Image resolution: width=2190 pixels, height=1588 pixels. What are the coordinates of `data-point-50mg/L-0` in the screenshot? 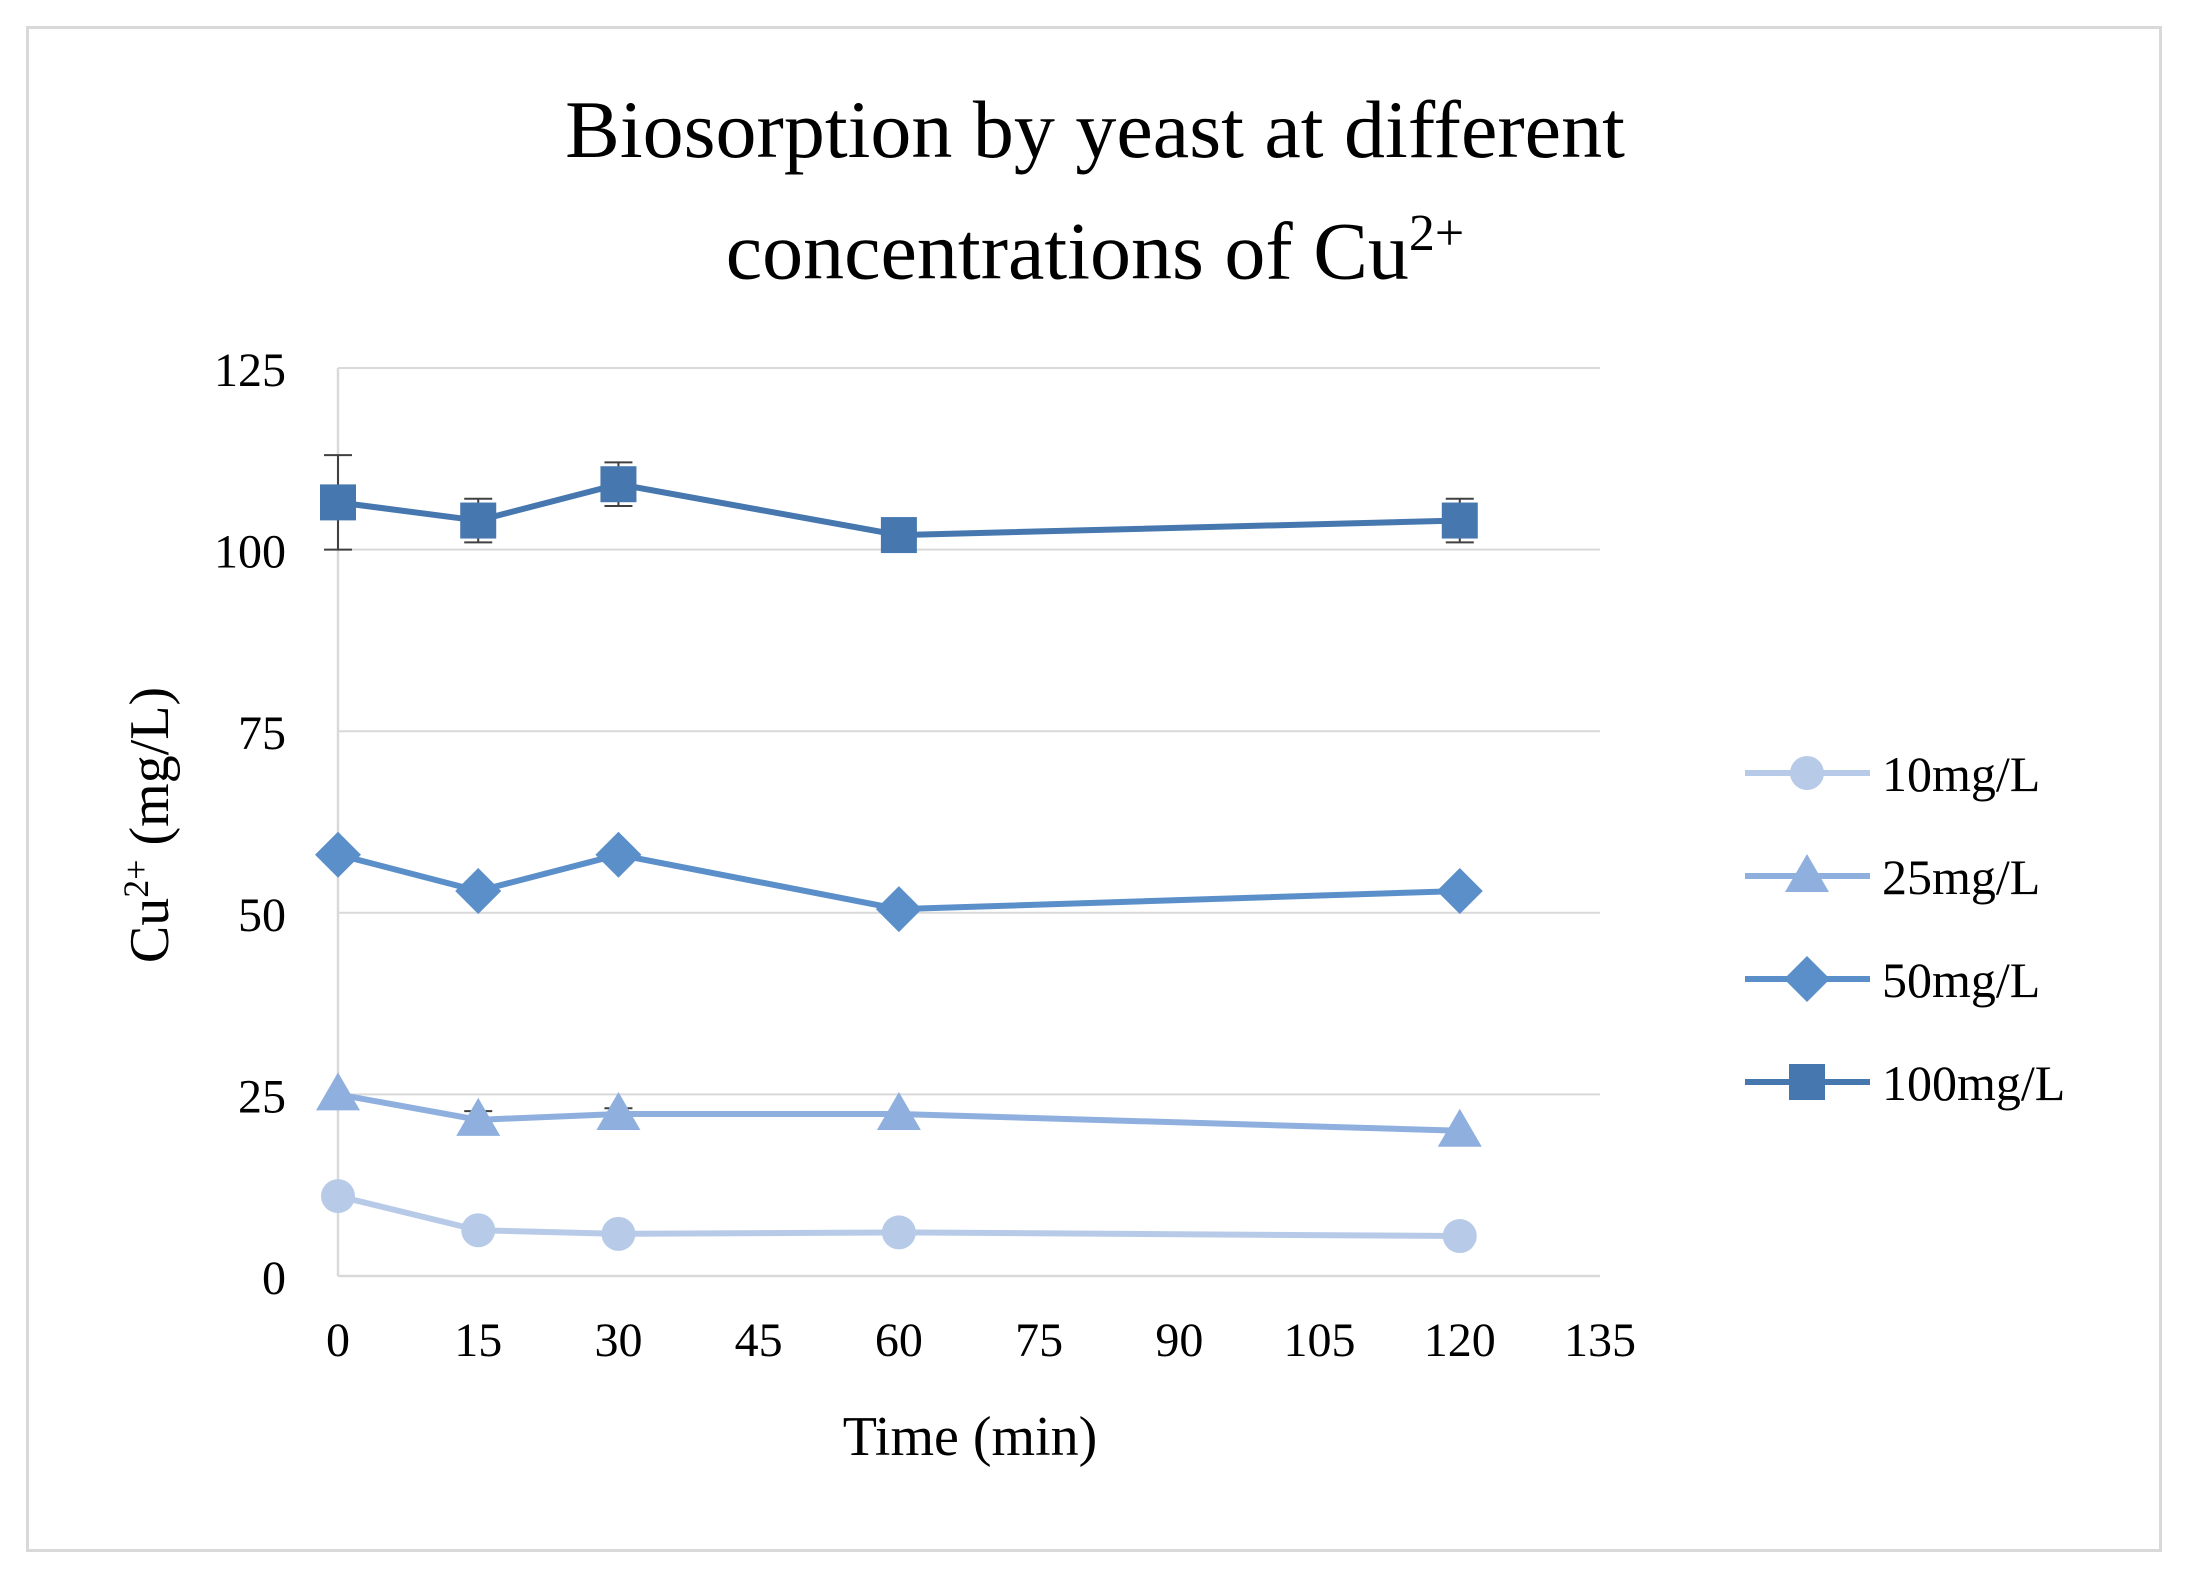 It's located at (338, 854).